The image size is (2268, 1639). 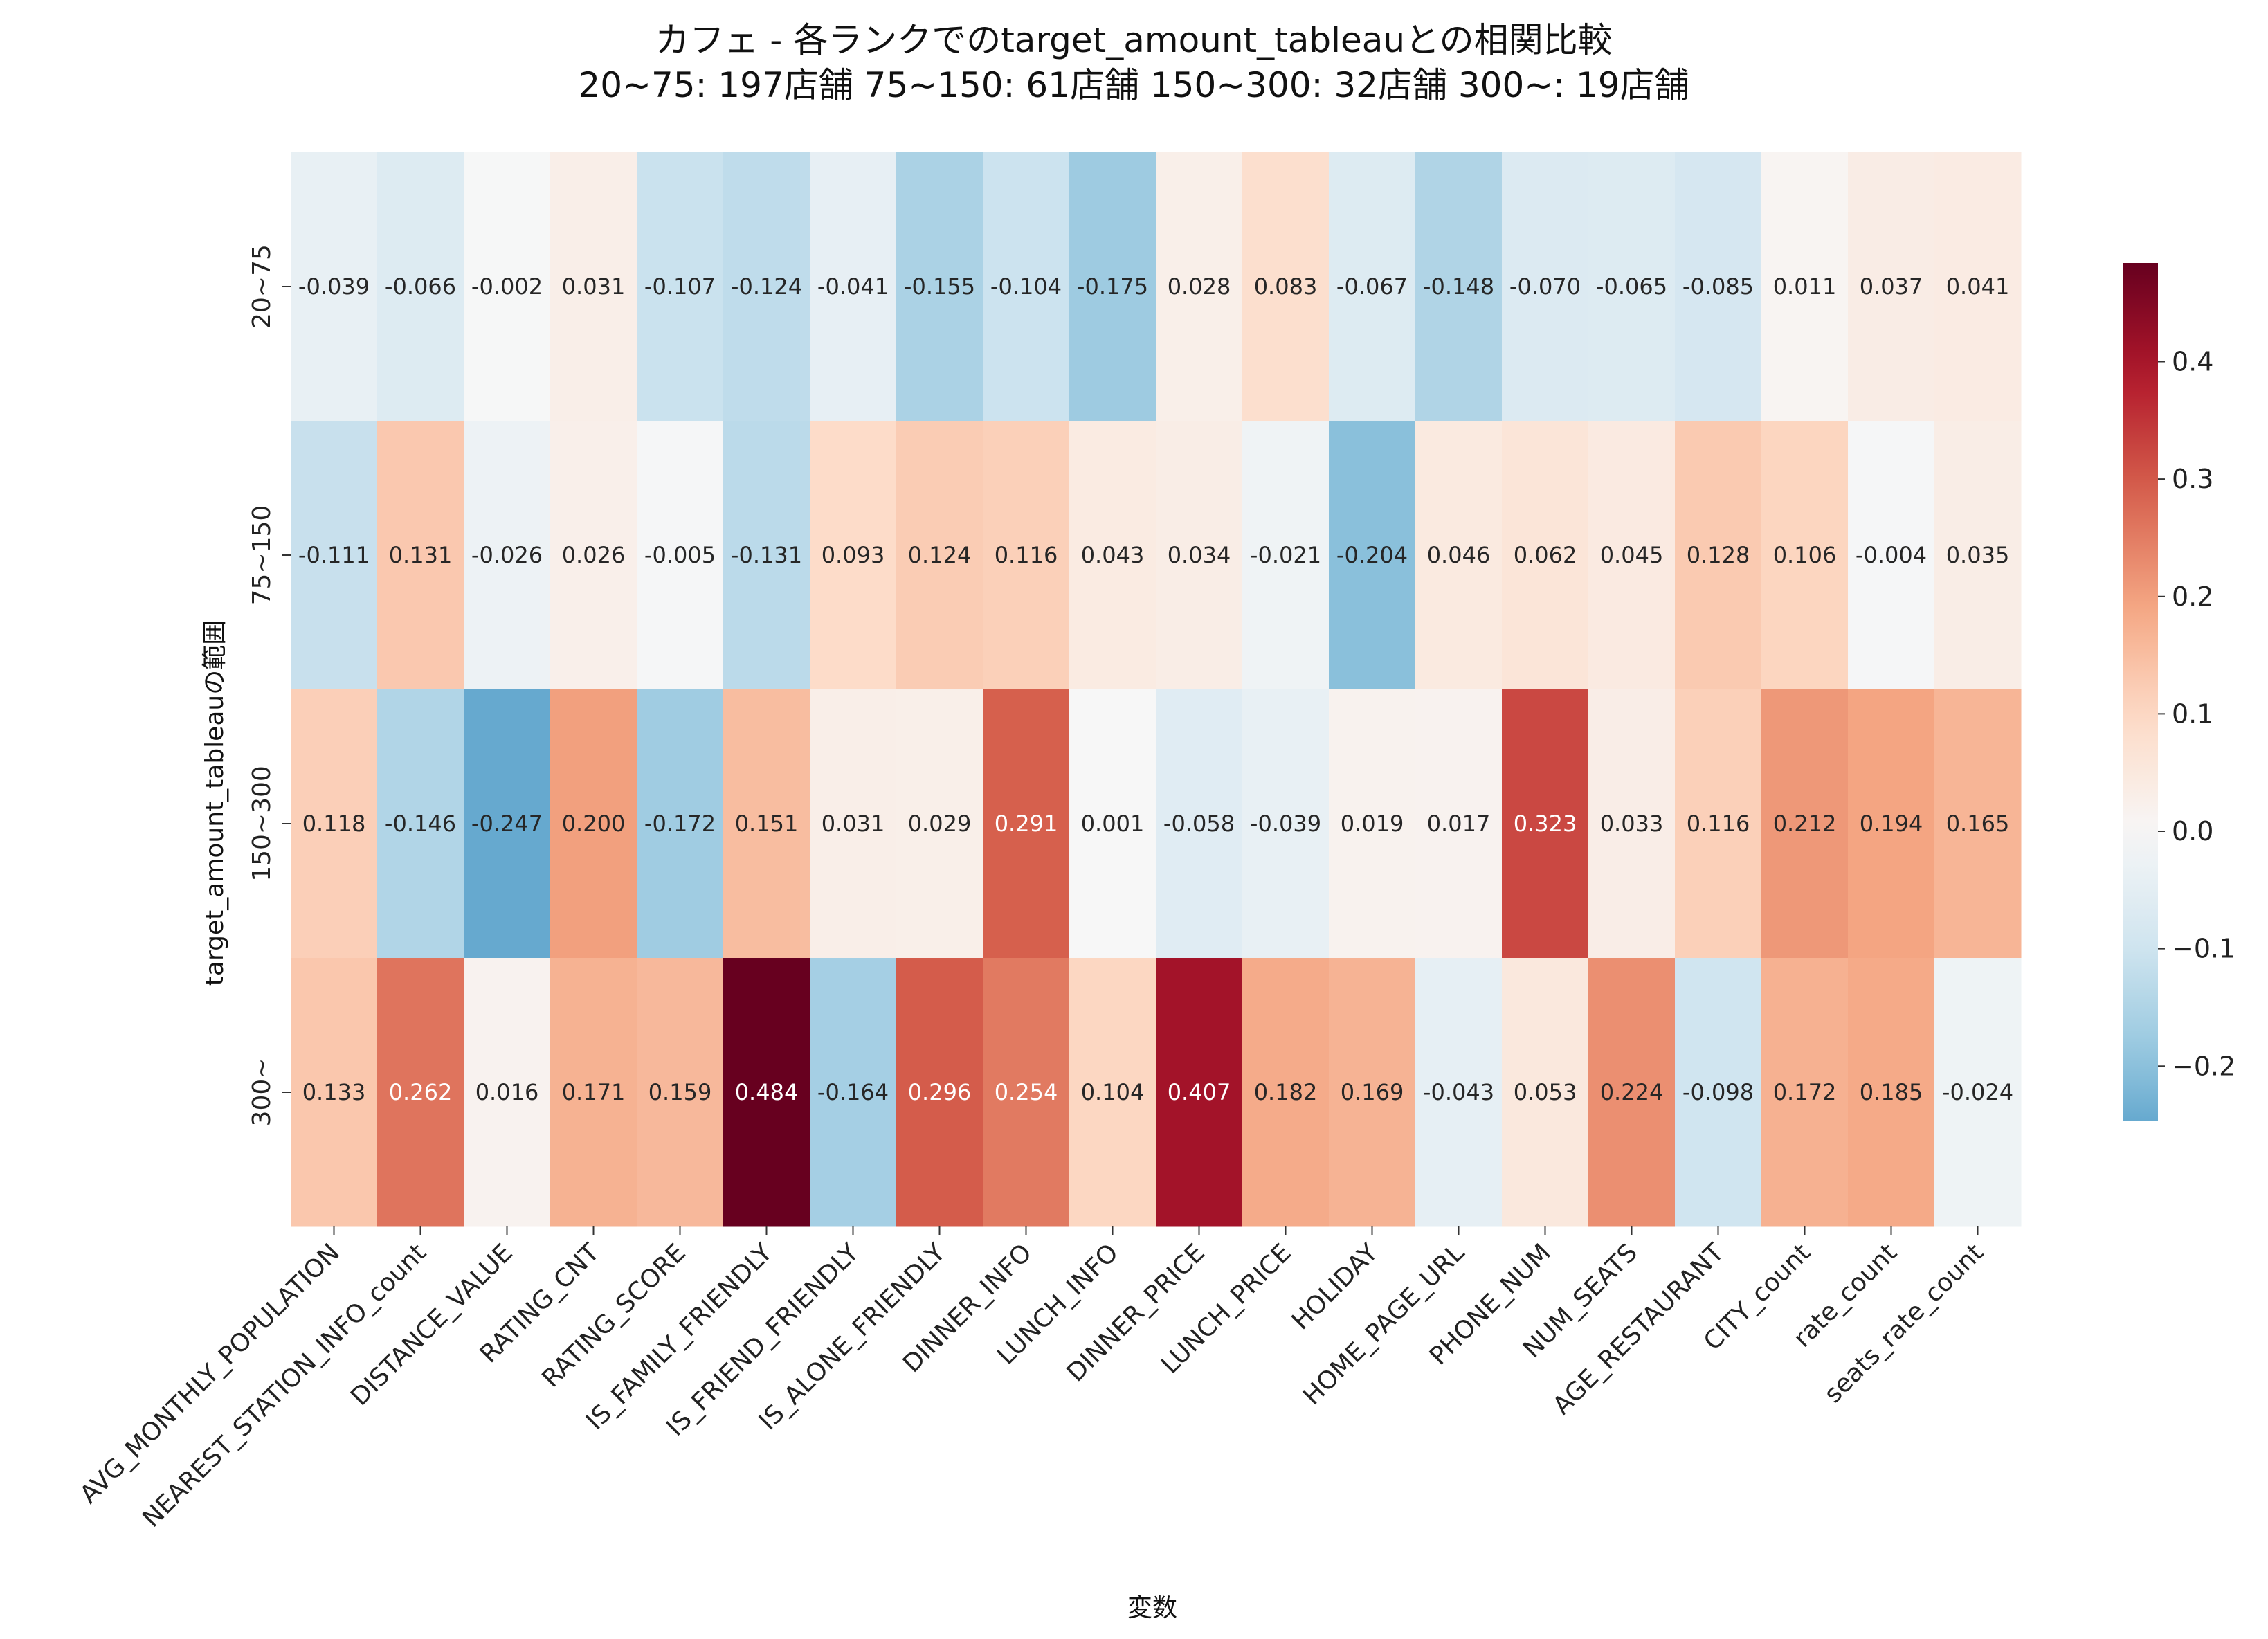 I want to click on cell-value-label: -0.058, so click(x=1199, y=824).